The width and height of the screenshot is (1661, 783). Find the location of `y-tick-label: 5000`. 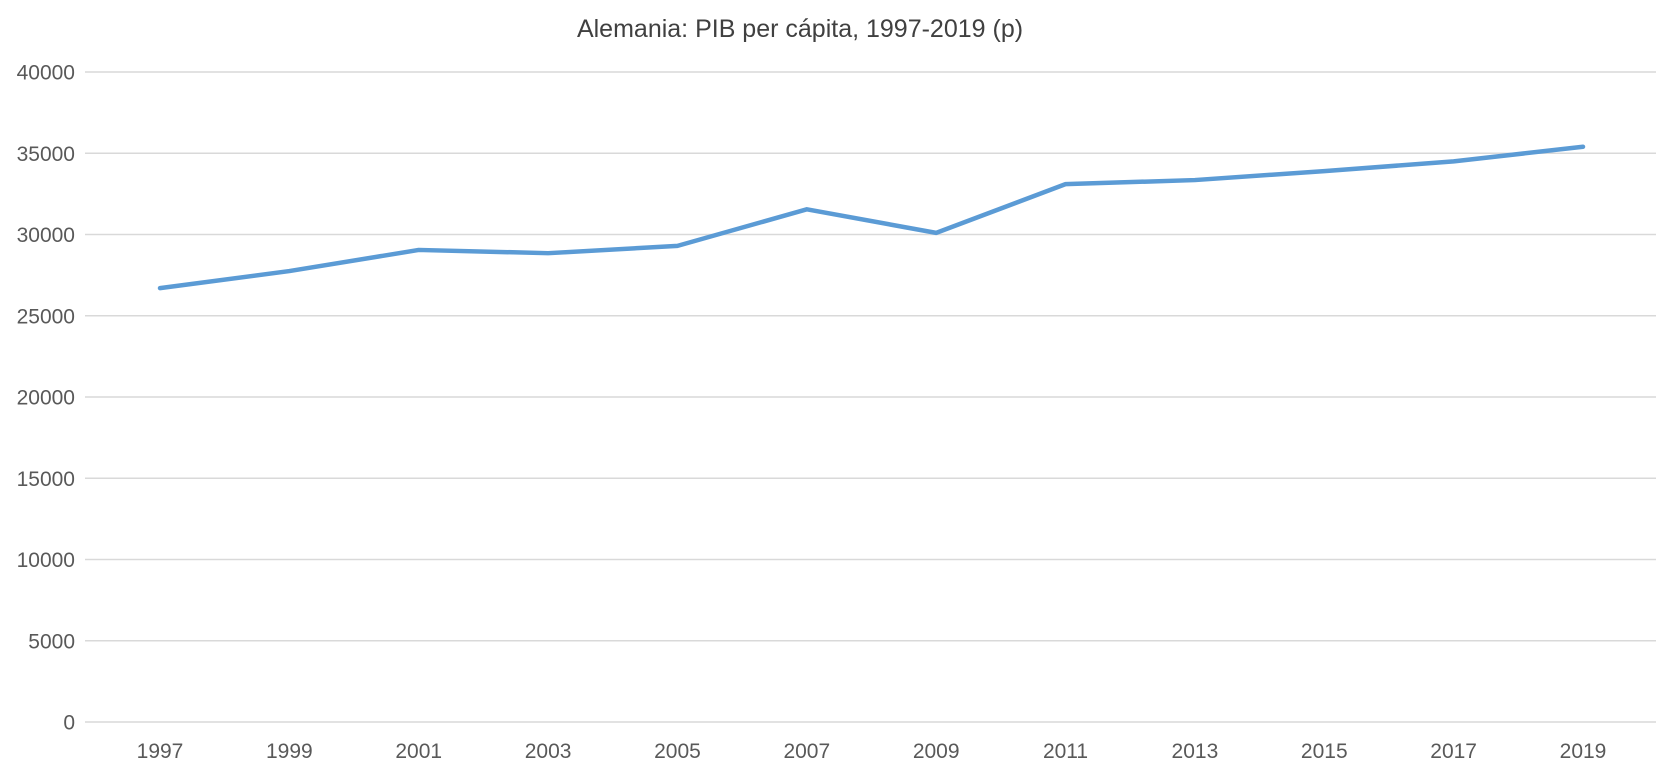

y-tick-label: 5000 is located at coordinates (51, 641).